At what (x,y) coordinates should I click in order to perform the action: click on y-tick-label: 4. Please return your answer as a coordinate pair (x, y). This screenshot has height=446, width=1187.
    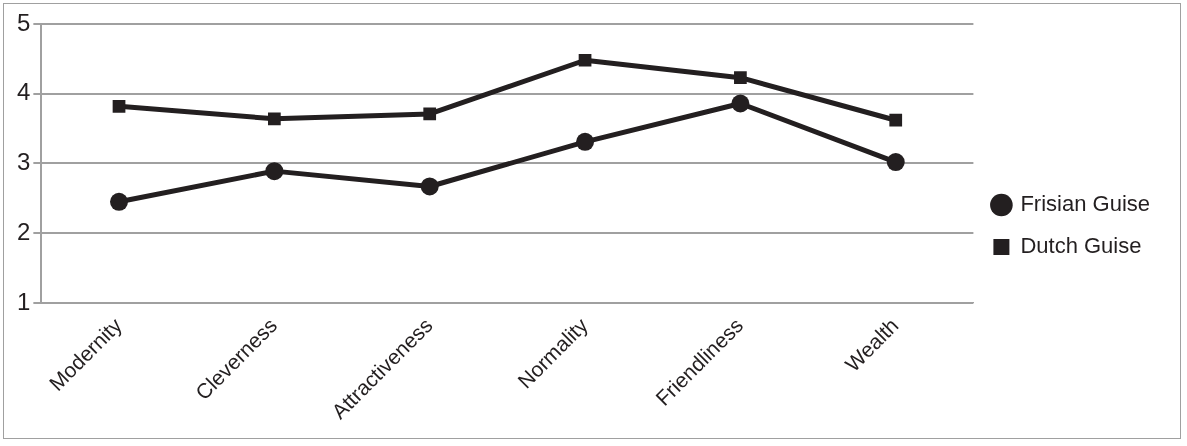
    Looking at the image, I should click on (23, 92).